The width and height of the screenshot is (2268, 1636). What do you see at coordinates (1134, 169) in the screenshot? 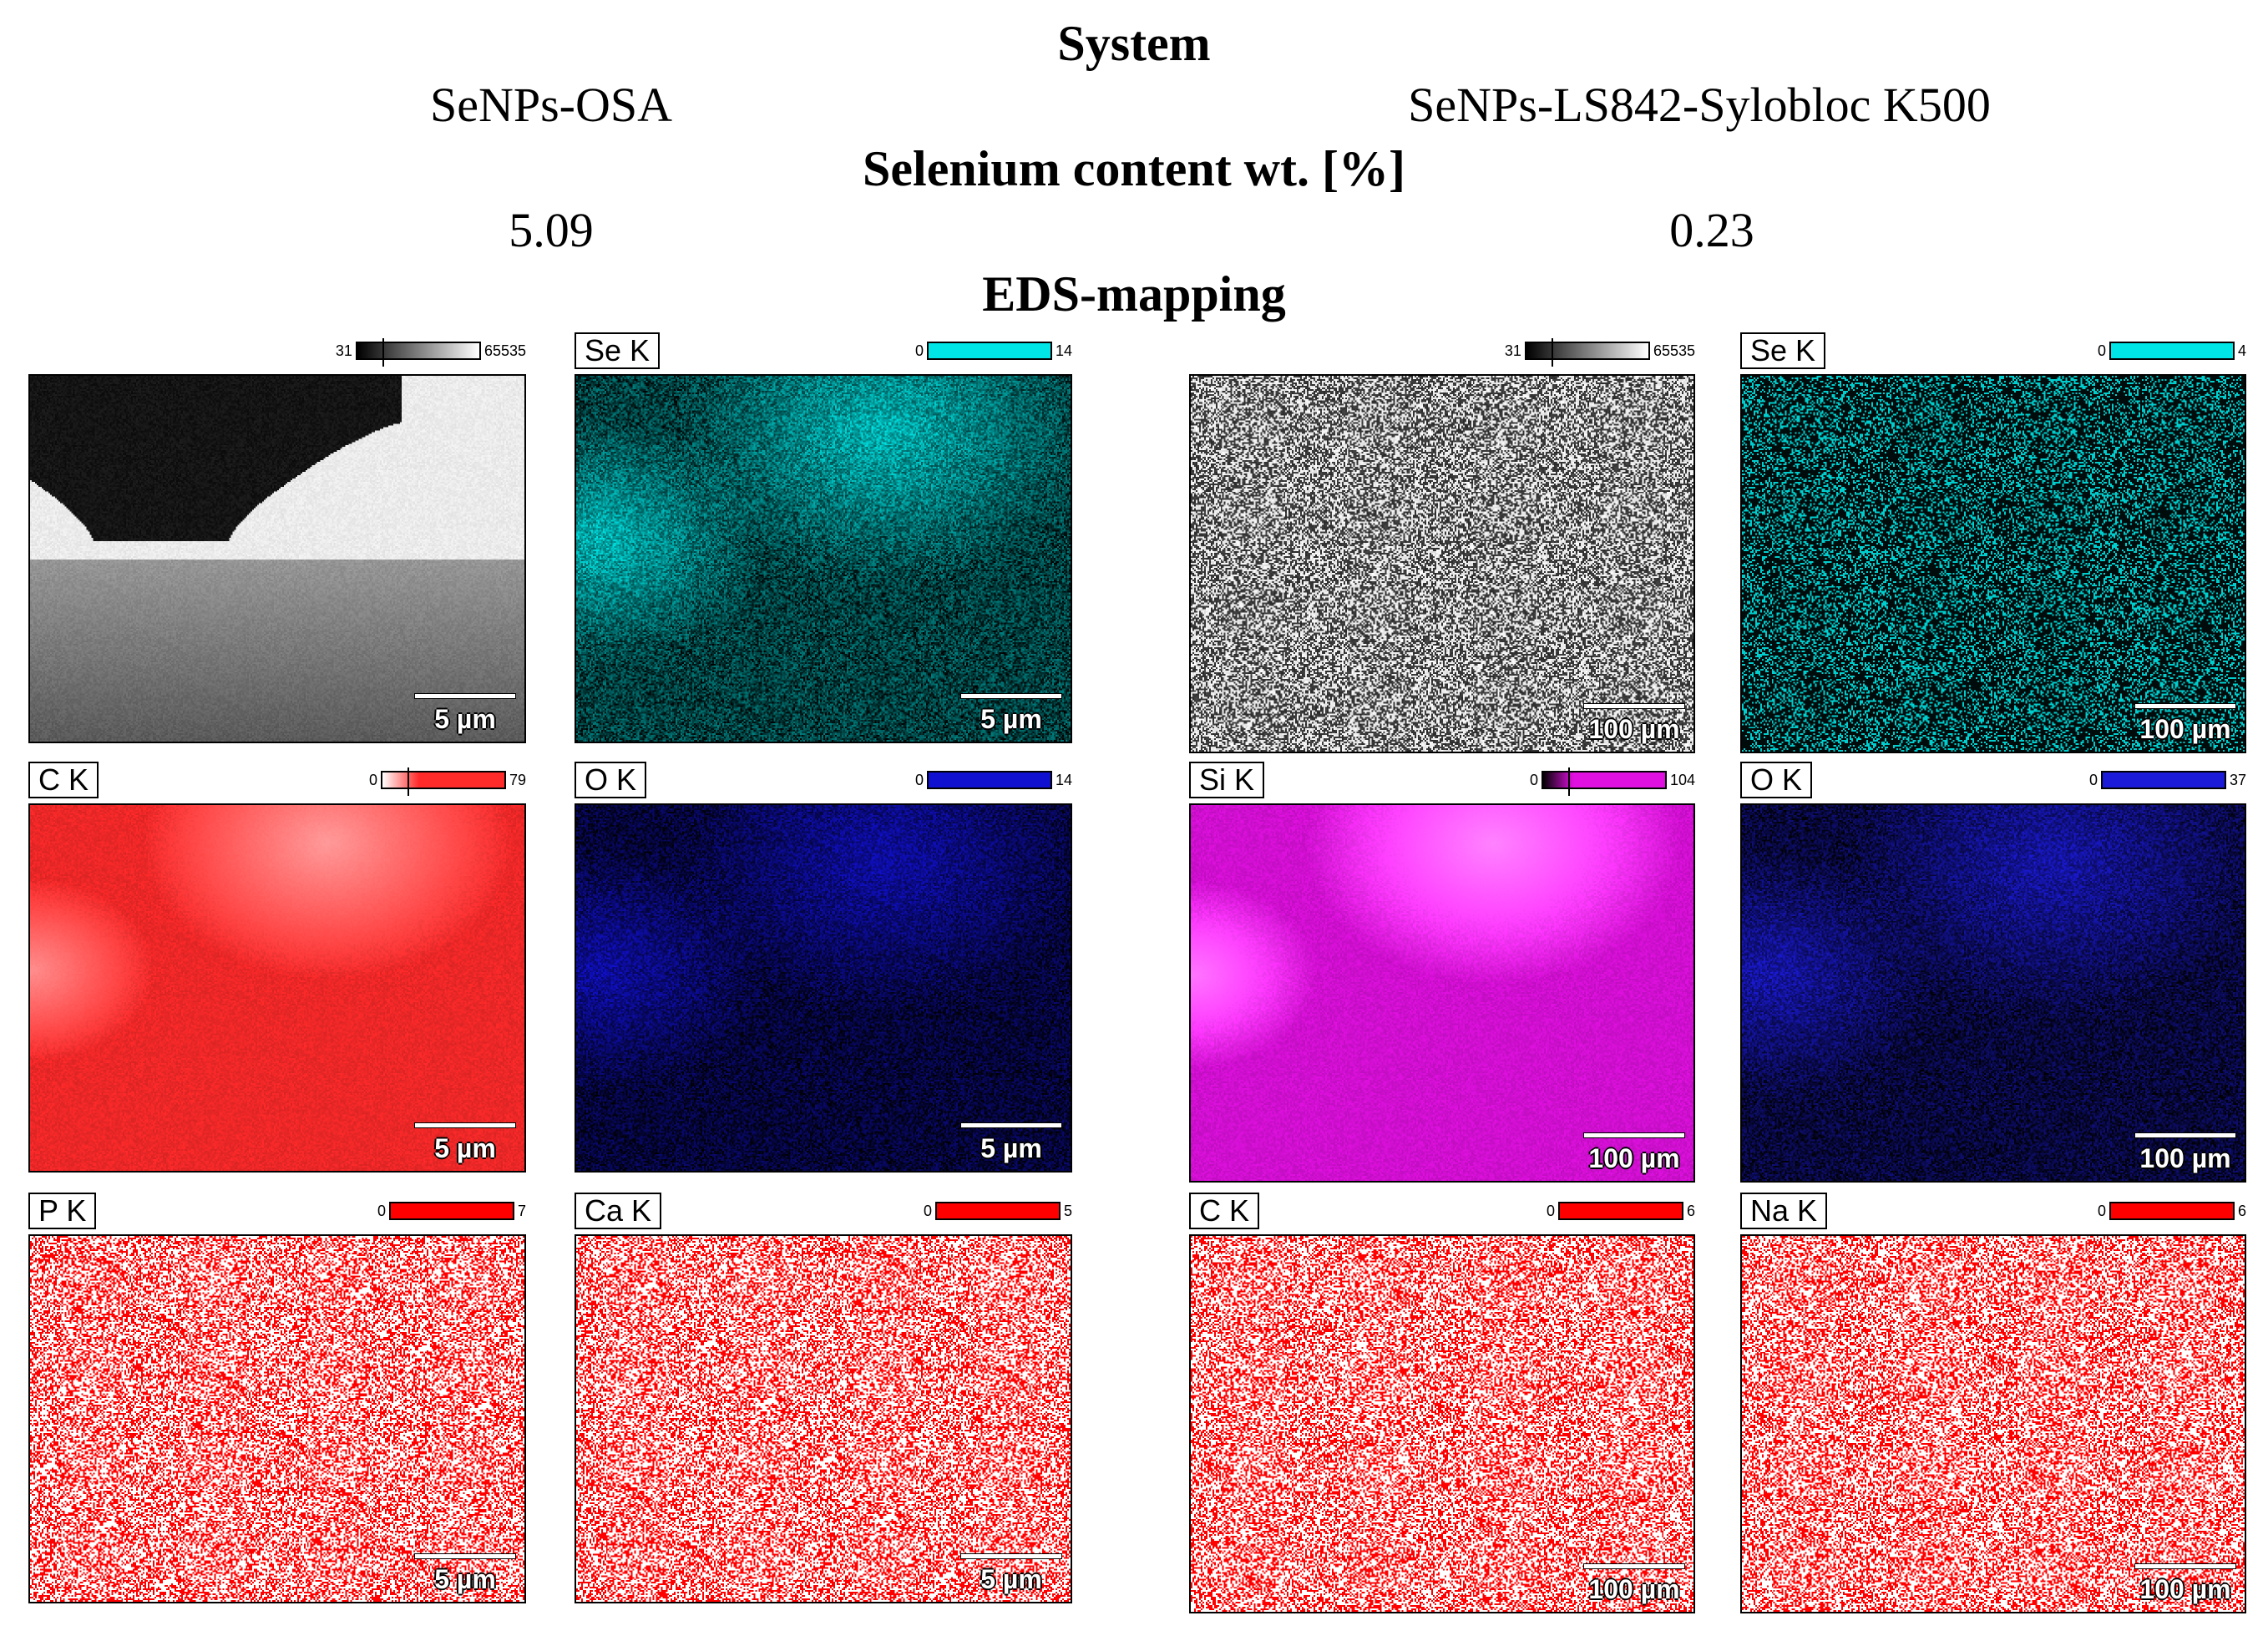
I see `selenium-heading: Selenium content wt. [%]` at bounding box center [1134, 169].